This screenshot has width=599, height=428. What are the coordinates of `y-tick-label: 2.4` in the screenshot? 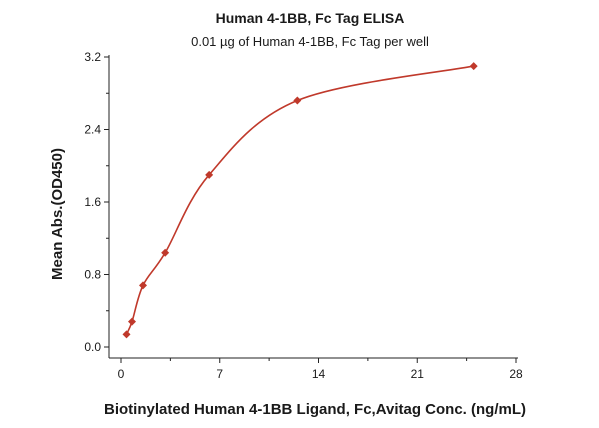 It's located at (92, 130).